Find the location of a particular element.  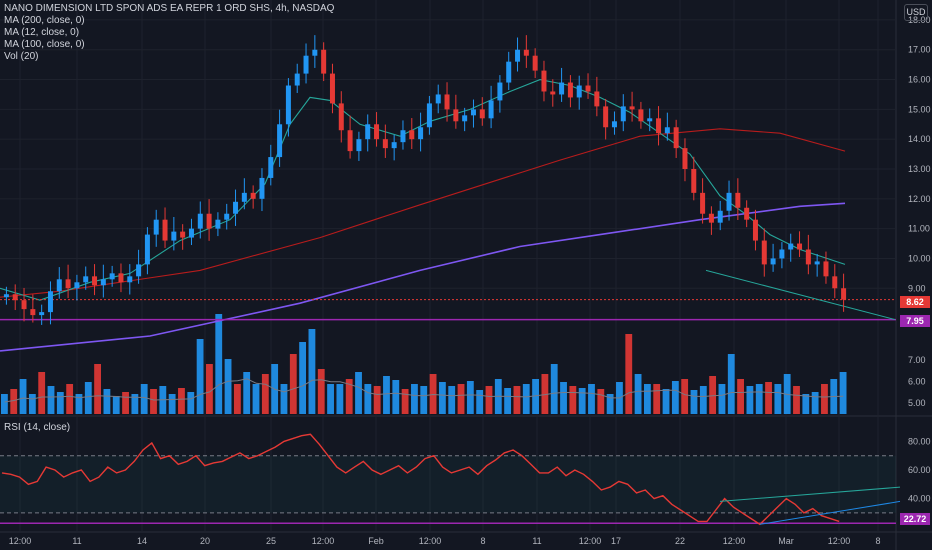

x-tick-label: 12:00 is located at coordinates (734, 541).